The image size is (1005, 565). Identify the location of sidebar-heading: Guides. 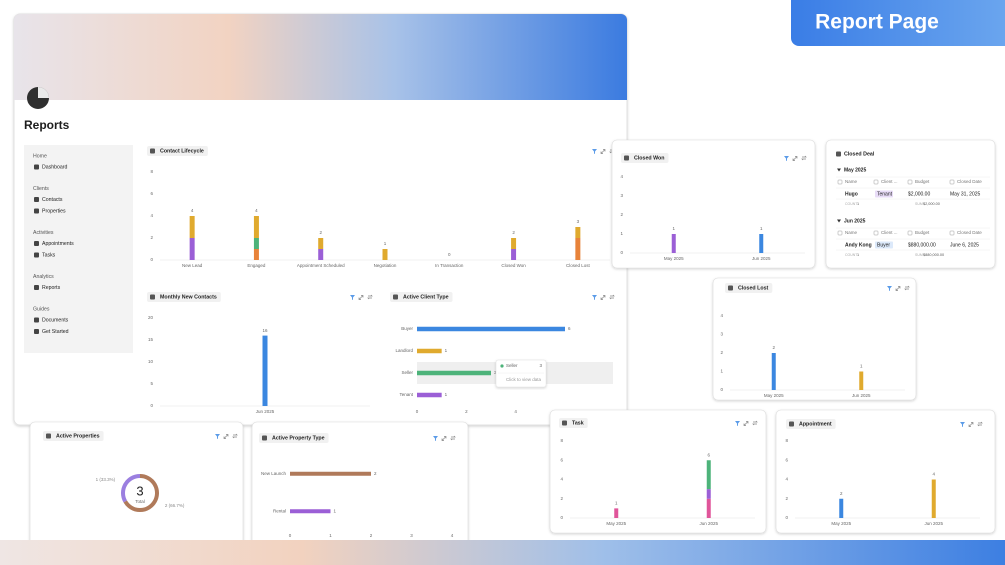
(41, 309).